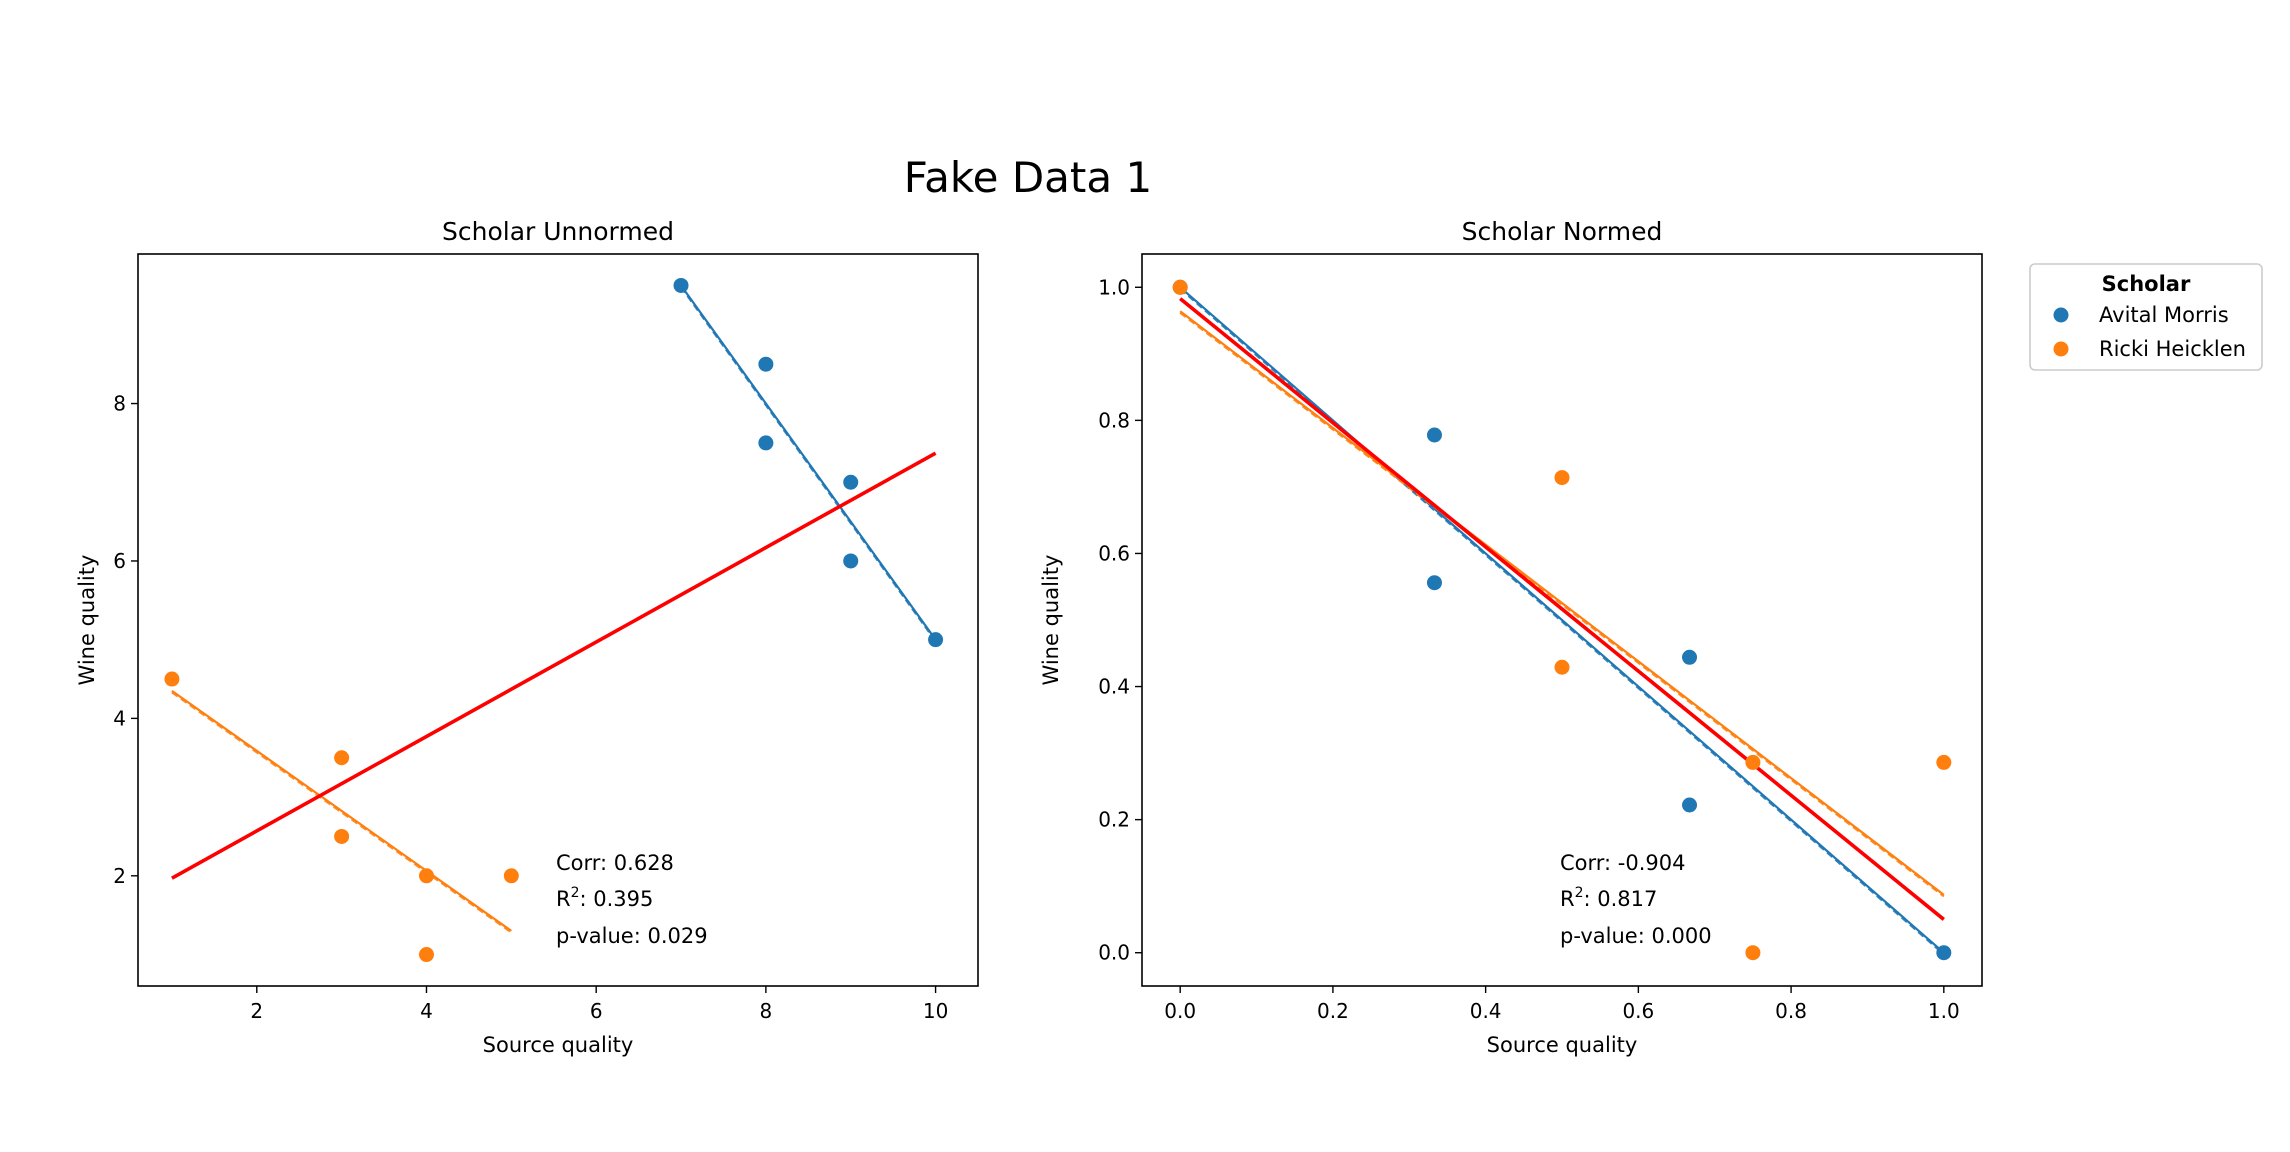 This screenshot has width=2290, height=1152. What do you see at coordinates (2061, 315) in the screenshot?
I see `legend-marker-avital-morris` at bounding box center [2061, 315].